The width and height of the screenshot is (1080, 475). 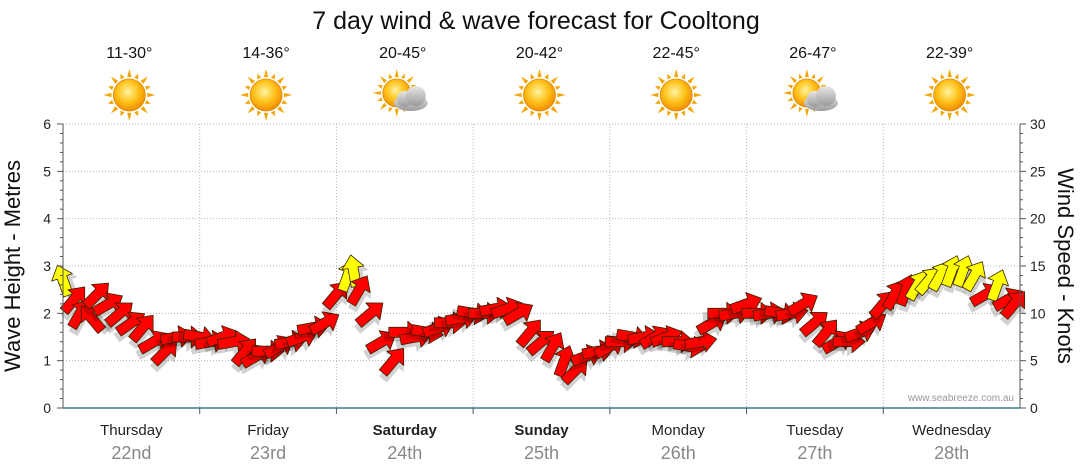 I want to click on day-temp-range: 20-42°, so click(x=539, y=53).